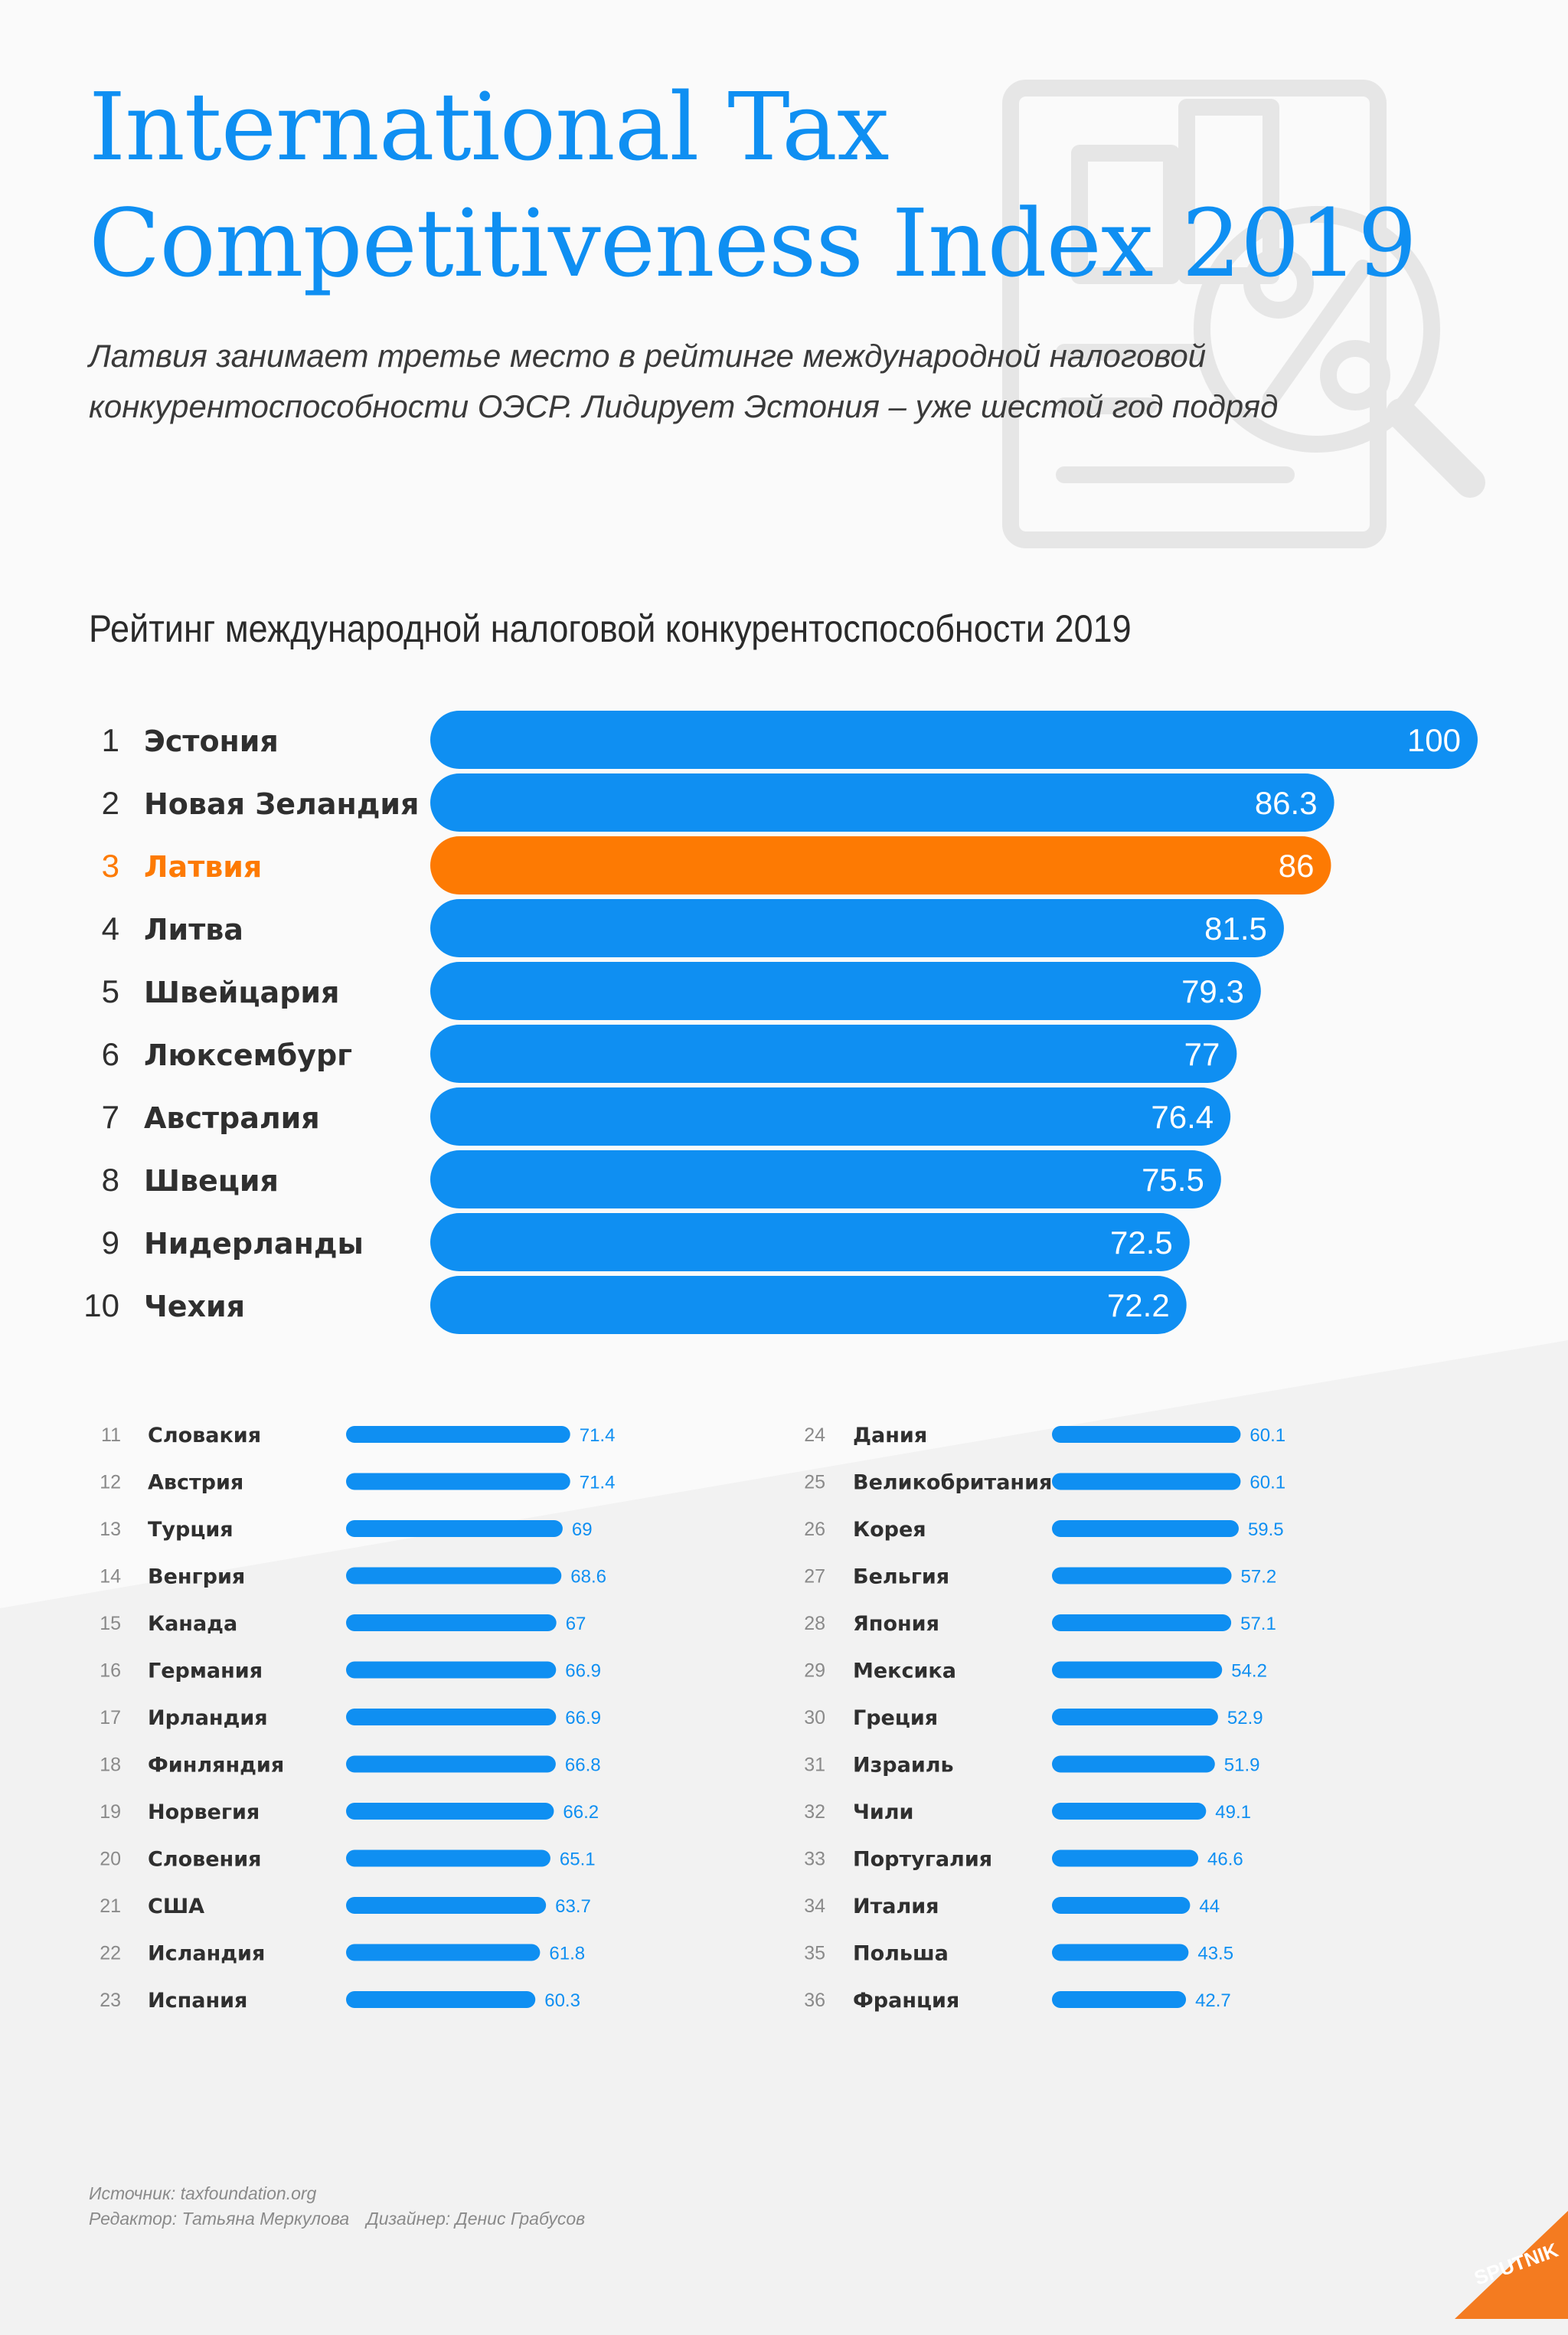 This screenshot has height=2335, width=1568. I want to click on country-label: Португалия, so click(922, 1860).